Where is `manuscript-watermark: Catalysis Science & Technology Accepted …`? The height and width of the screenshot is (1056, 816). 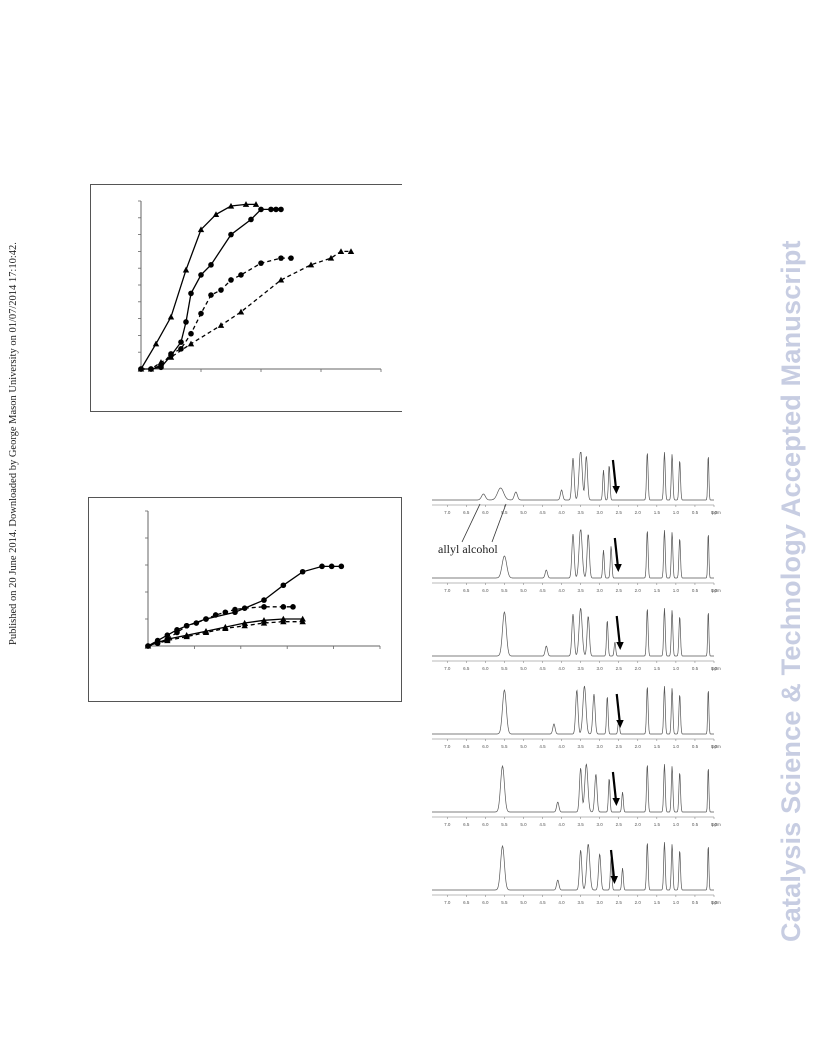
manuscript-watermark: Catalysis Science & Technology Accepted … is located at coordinates (791, 591).